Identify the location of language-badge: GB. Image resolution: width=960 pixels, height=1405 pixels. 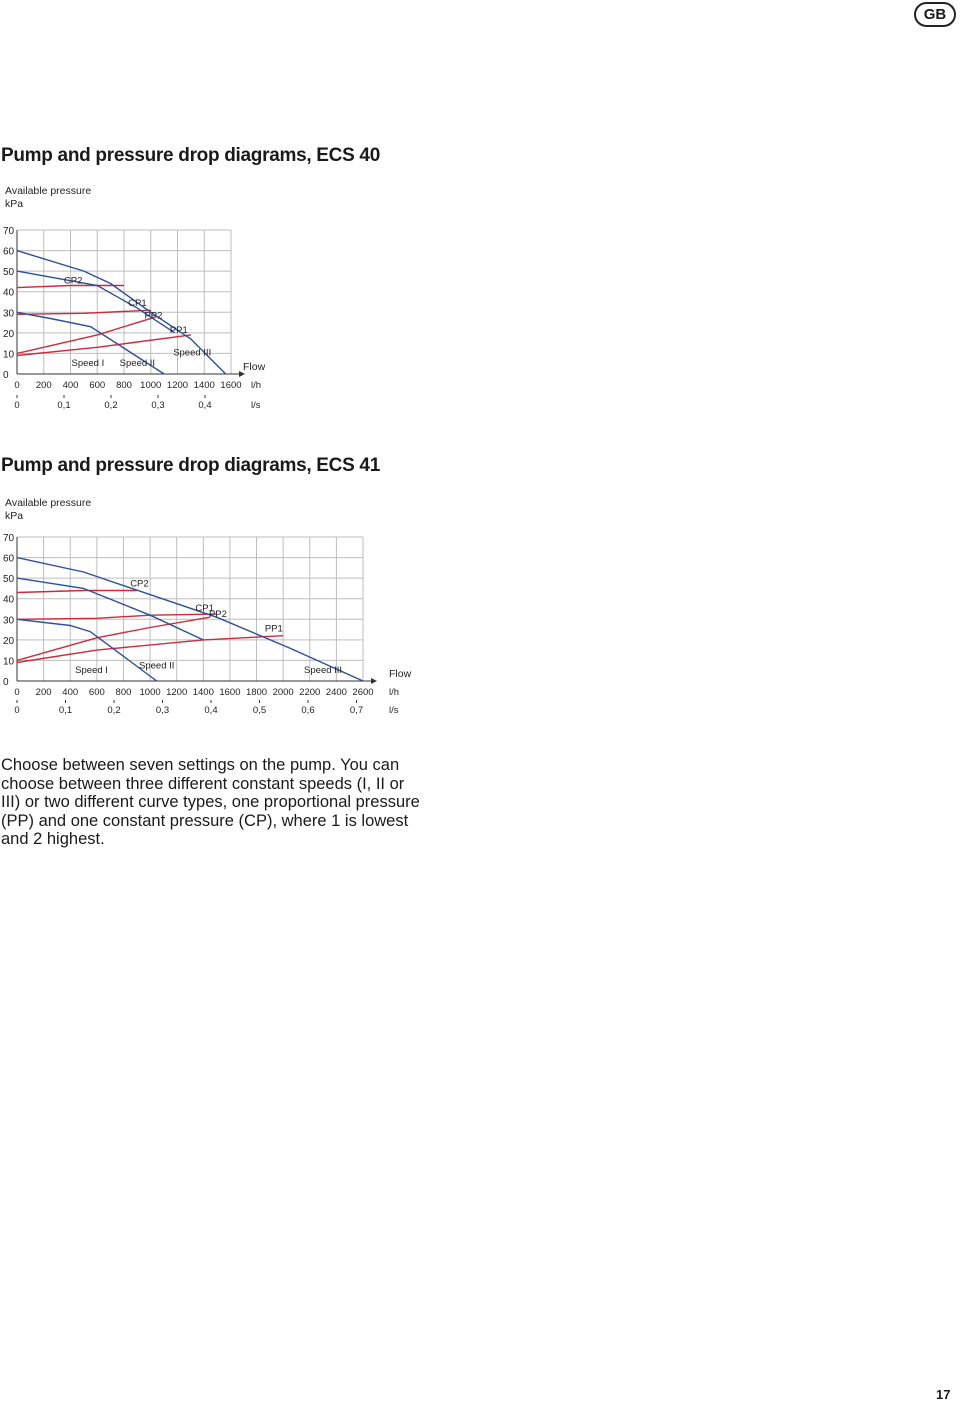
(935, 14).